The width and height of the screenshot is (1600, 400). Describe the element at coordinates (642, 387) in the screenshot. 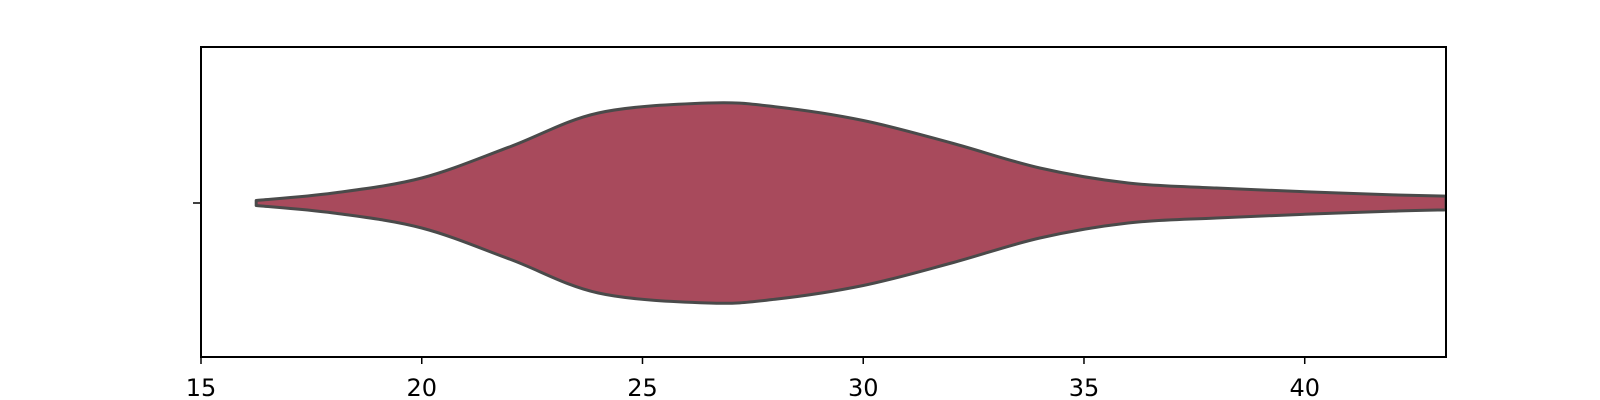

I see `x-tick-label-25: 25` at that location.